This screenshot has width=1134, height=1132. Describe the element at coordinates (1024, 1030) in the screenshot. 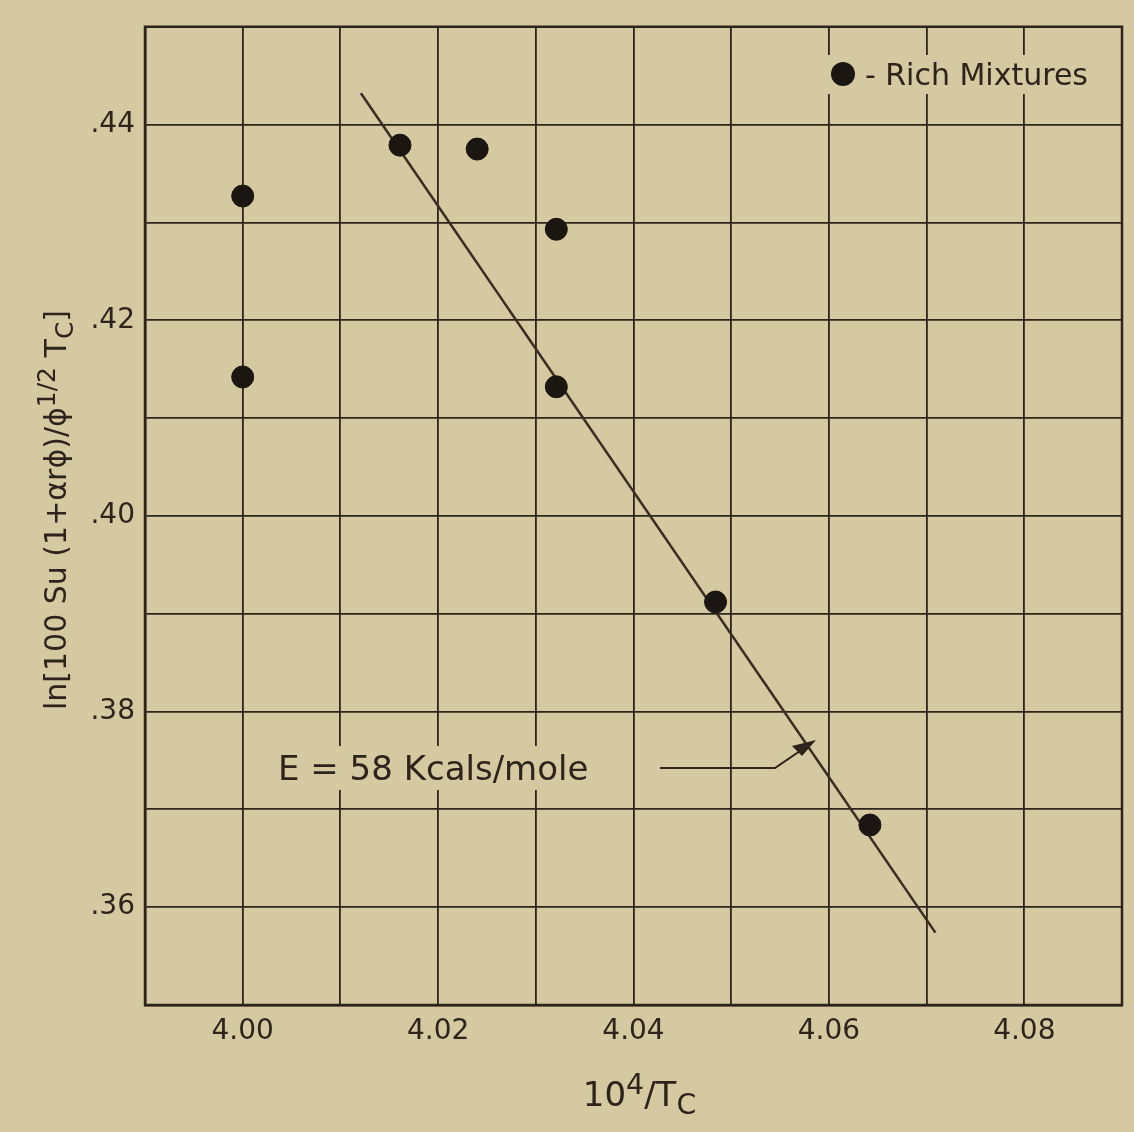

I see `x-tick-label: 4.08` at that location.